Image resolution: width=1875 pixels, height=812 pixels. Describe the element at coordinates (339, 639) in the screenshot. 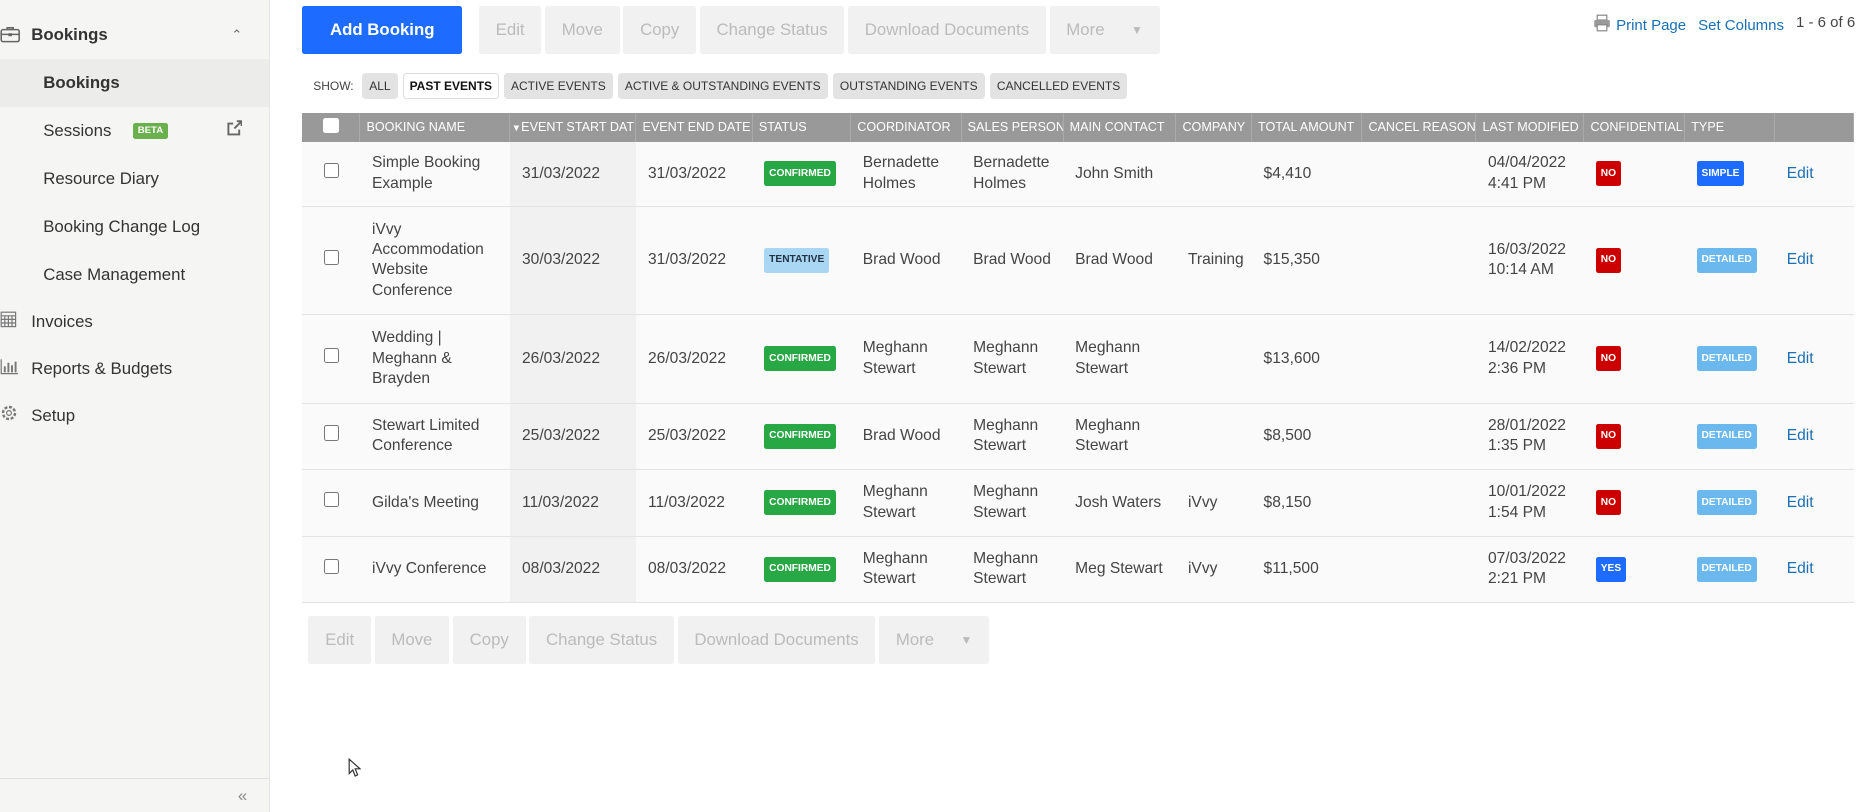

I see `edit-button-bottom: Edit` at that location.